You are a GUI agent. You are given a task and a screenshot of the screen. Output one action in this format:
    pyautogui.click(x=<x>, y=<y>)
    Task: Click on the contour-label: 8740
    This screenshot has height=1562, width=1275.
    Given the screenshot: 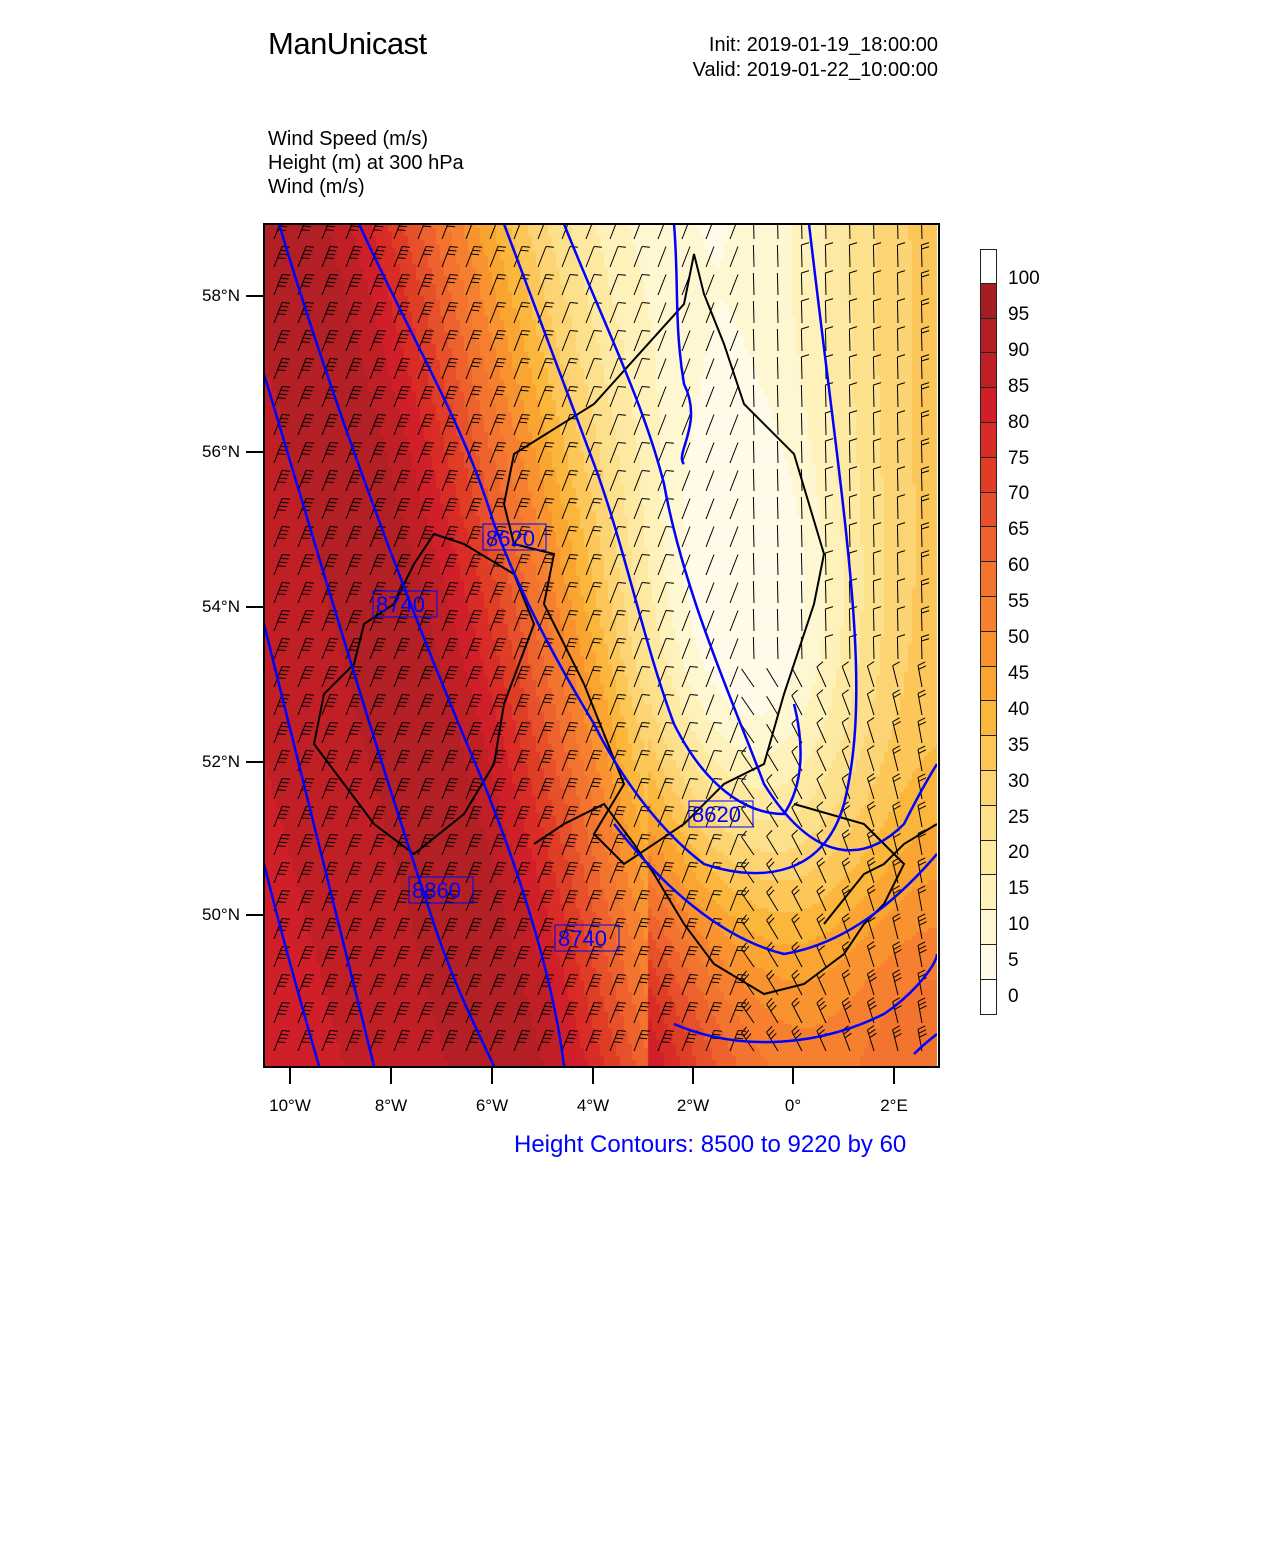 What is the action you would take?
    pyautogui.click(x=582, y=938)
    